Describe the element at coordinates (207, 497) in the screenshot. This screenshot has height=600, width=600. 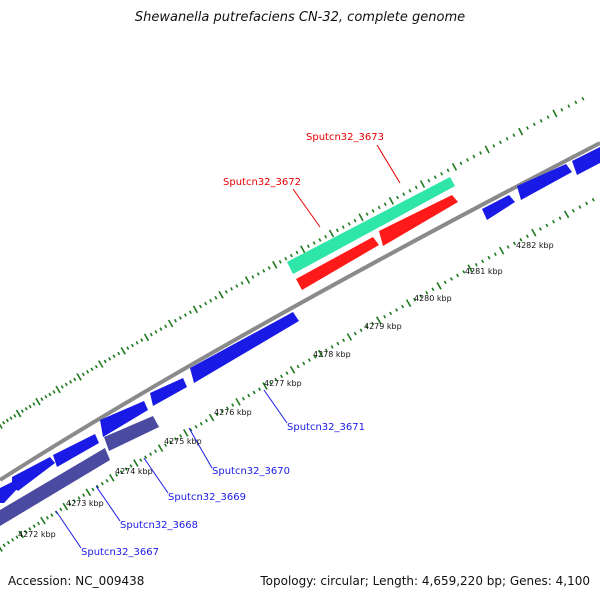
I see `gene-label: Sputcn32_3669` at that location.